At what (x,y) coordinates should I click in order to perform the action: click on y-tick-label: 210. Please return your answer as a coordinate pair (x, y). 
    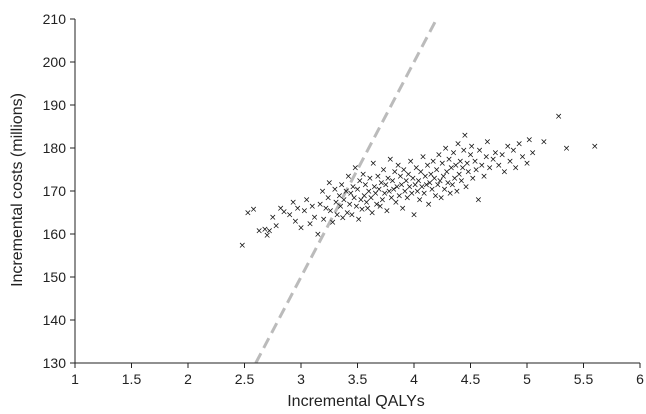
    Looking at the image, I should click on (55, 19).